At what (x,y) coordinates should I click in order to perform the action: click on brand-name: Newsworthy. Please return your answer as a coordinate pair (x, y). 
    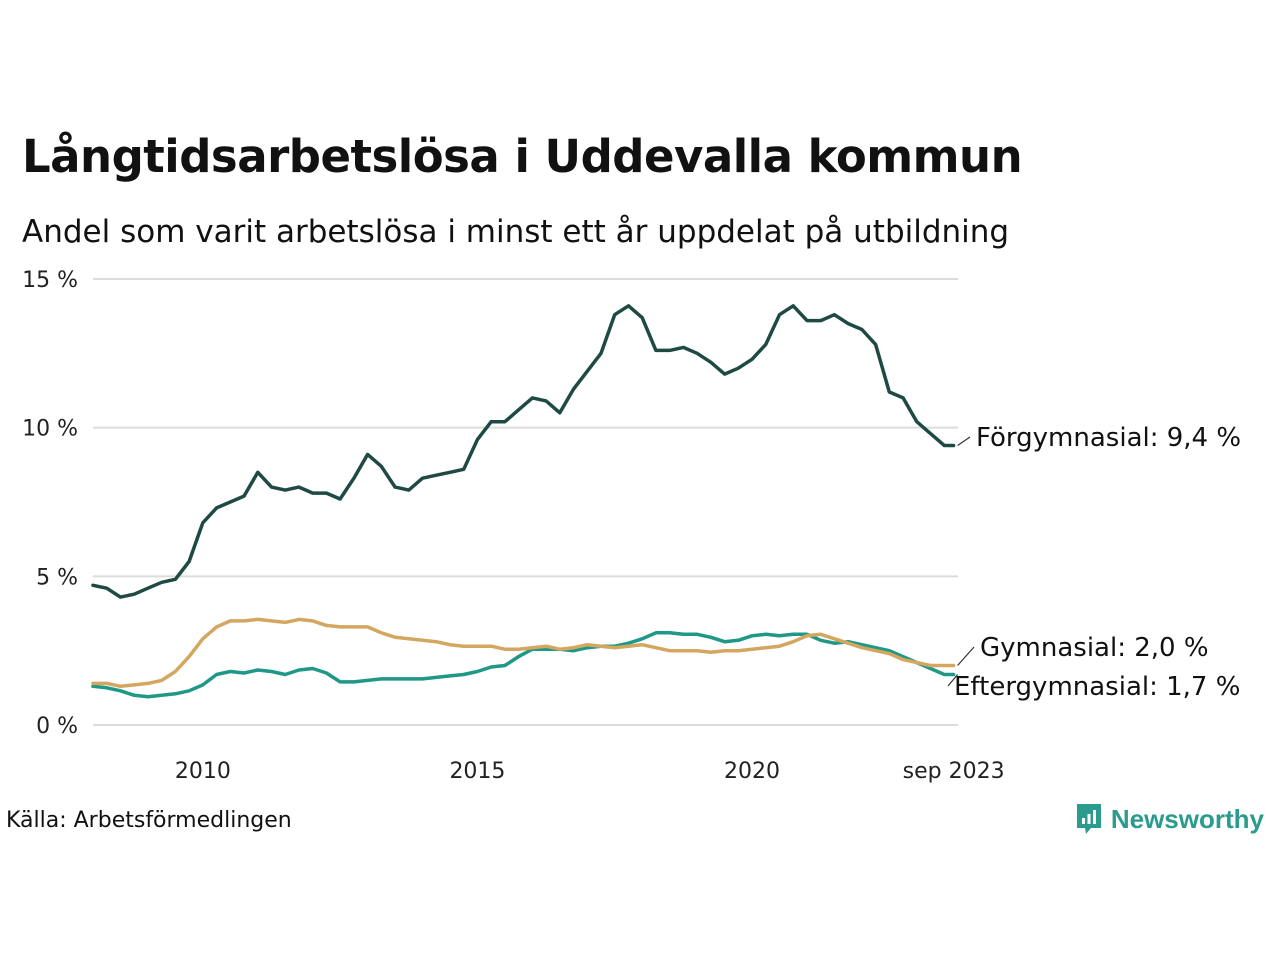
    Looking at the image, I should click on (1187, 818).